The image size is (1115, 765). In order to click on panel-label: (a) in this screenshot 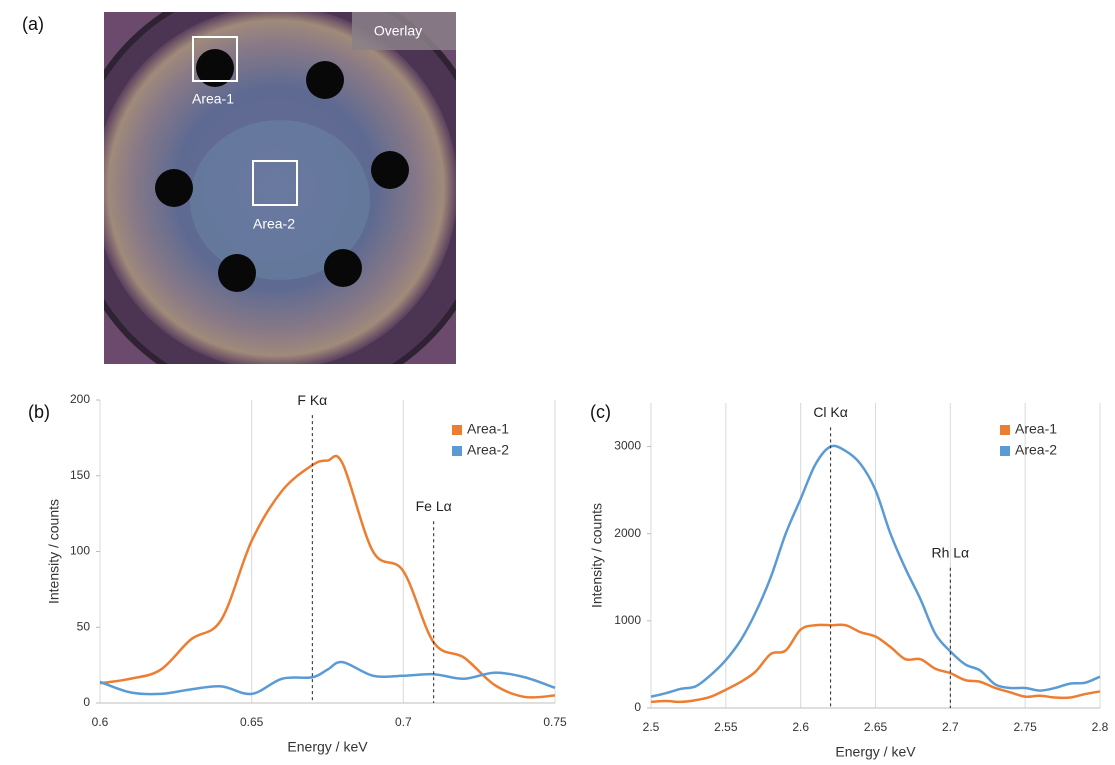, I will do `click(33, 24)`.